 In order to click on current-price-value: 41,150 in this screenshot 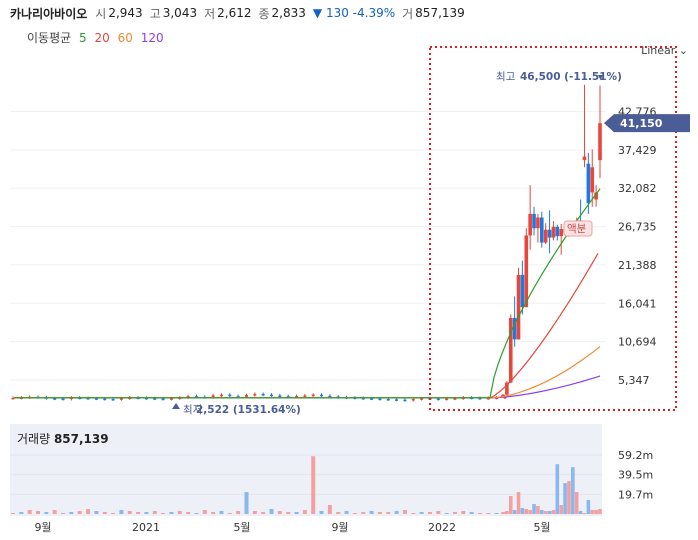, I will do `click(641, 123)`.